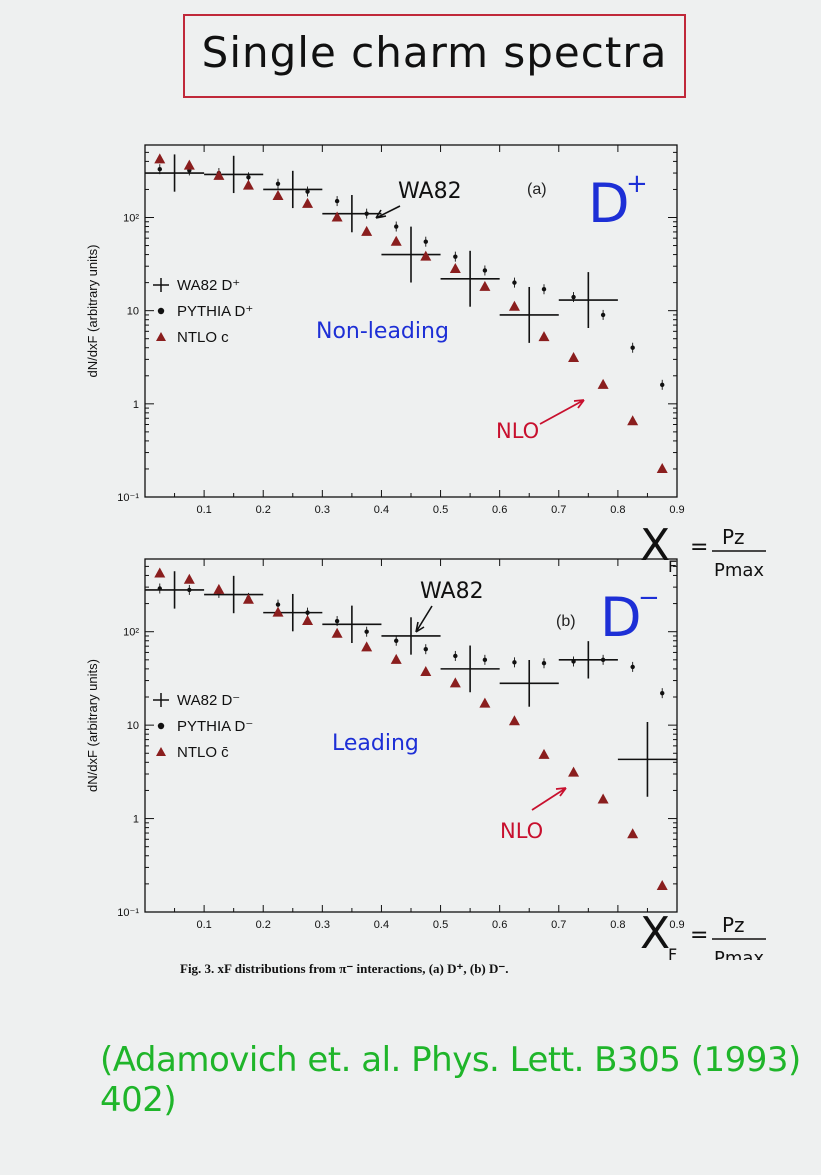 The height and width of the screenshot is (1175, 821). What do you see at coordinates (521, 831) in the screenshot?
I see `nlo-label: NLO` at bounding box center [521, 831].